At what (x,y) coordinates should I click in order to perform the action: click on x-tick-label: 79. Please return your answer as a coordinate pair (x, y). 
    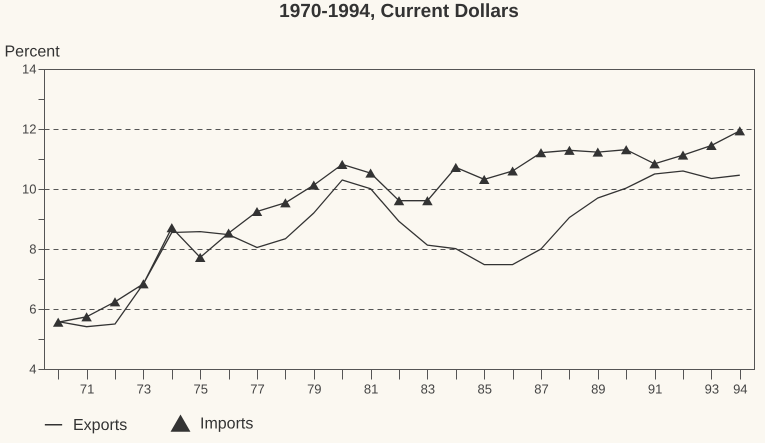
    Looking at the image, I should click on (314, 389).